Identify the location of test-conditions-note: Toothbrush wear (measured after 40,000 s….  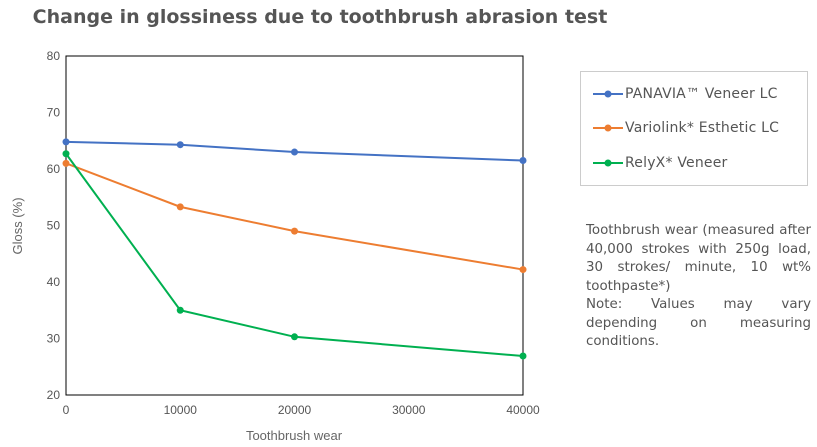
(698, 287).